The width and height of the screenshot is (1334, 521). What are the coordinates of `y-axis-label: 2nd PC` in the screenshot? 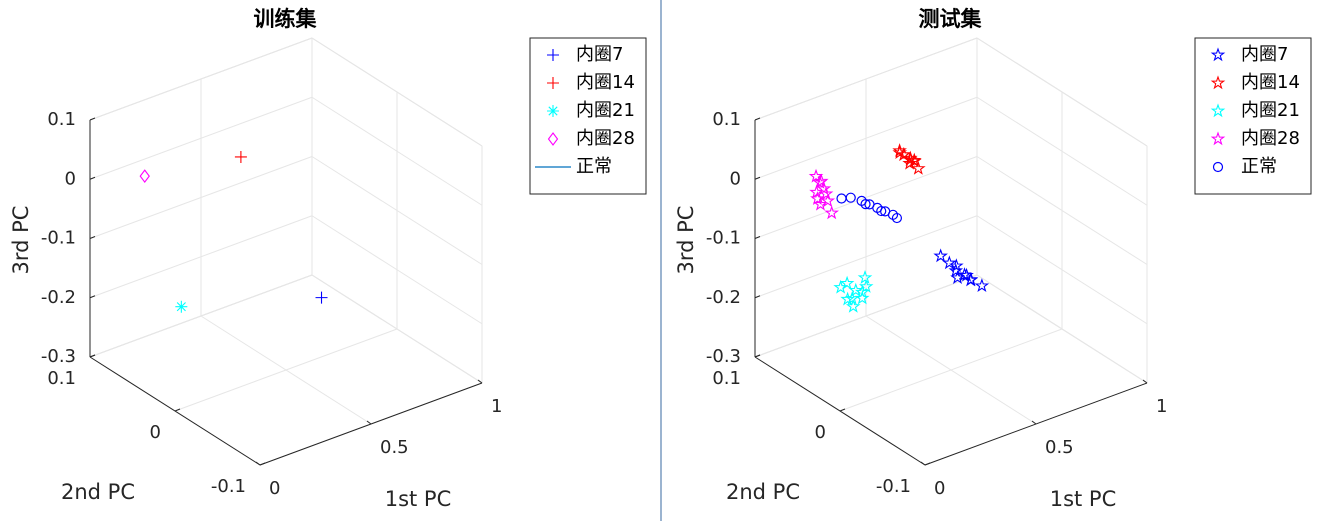 It's located at (98, 492).